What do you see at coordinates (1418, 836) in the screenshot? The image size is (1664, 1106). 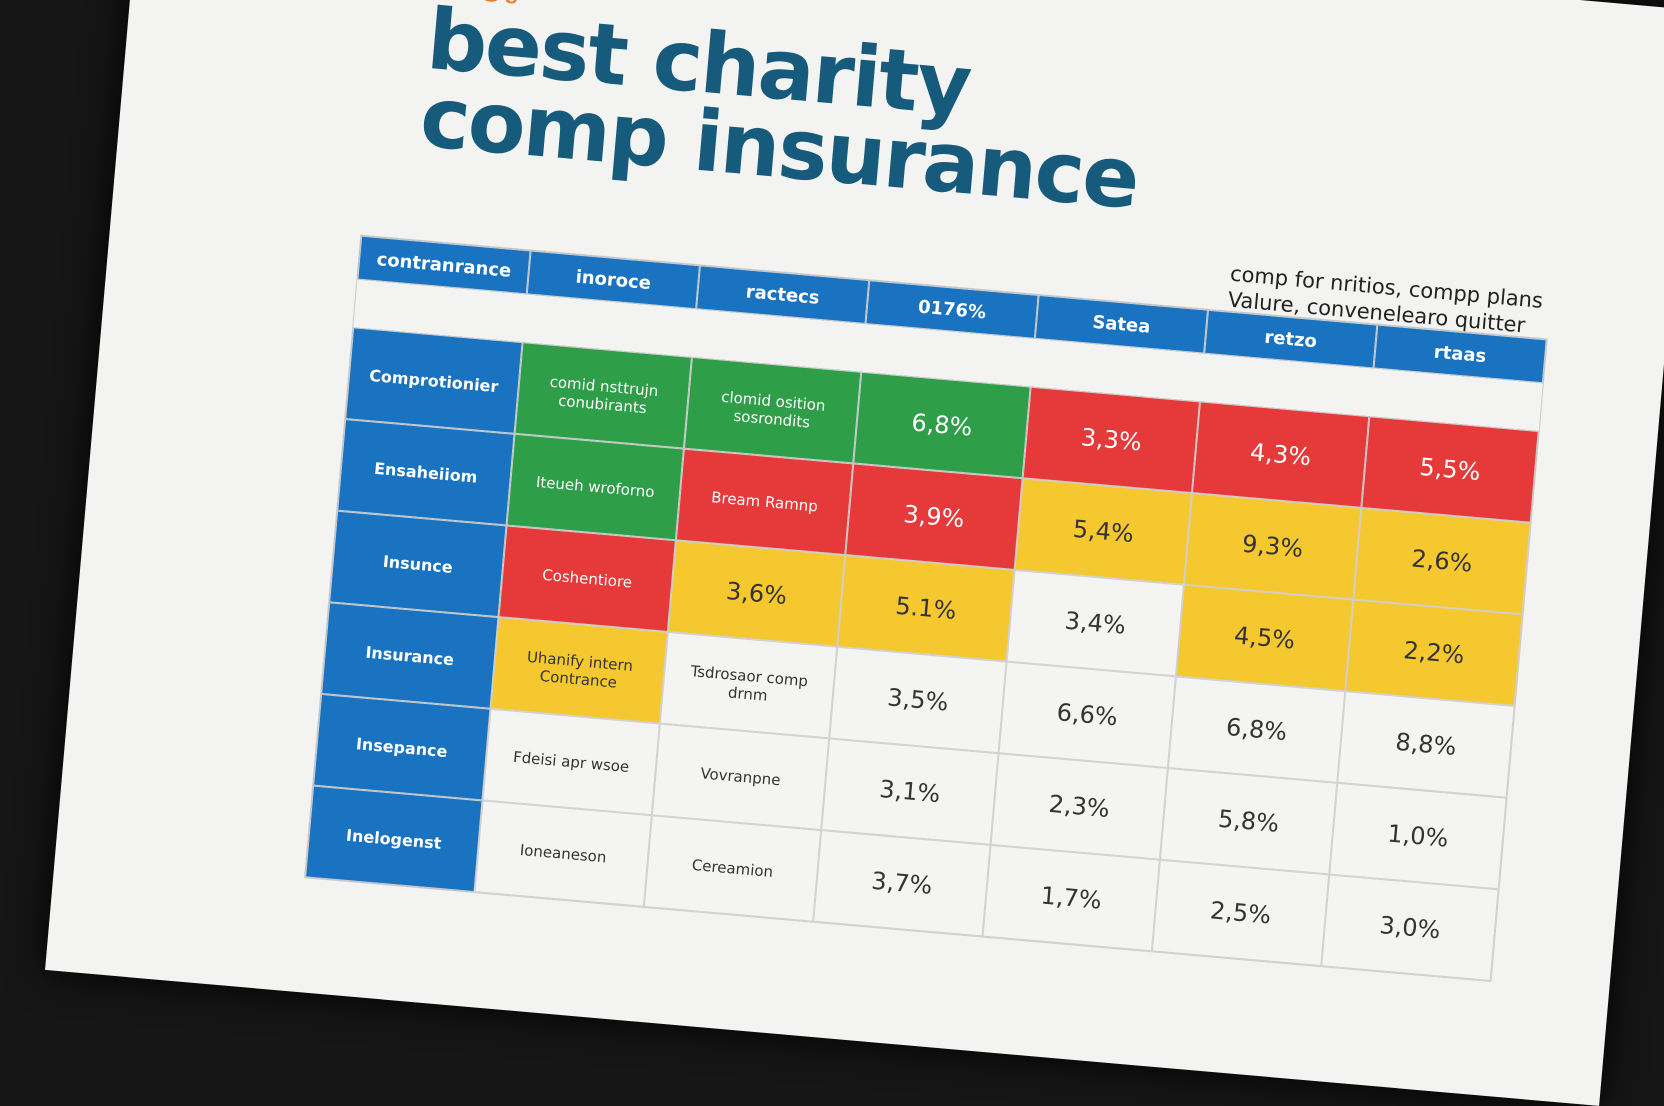 I see `table-cell: 1,0%` at bounding box center [1418, 836].